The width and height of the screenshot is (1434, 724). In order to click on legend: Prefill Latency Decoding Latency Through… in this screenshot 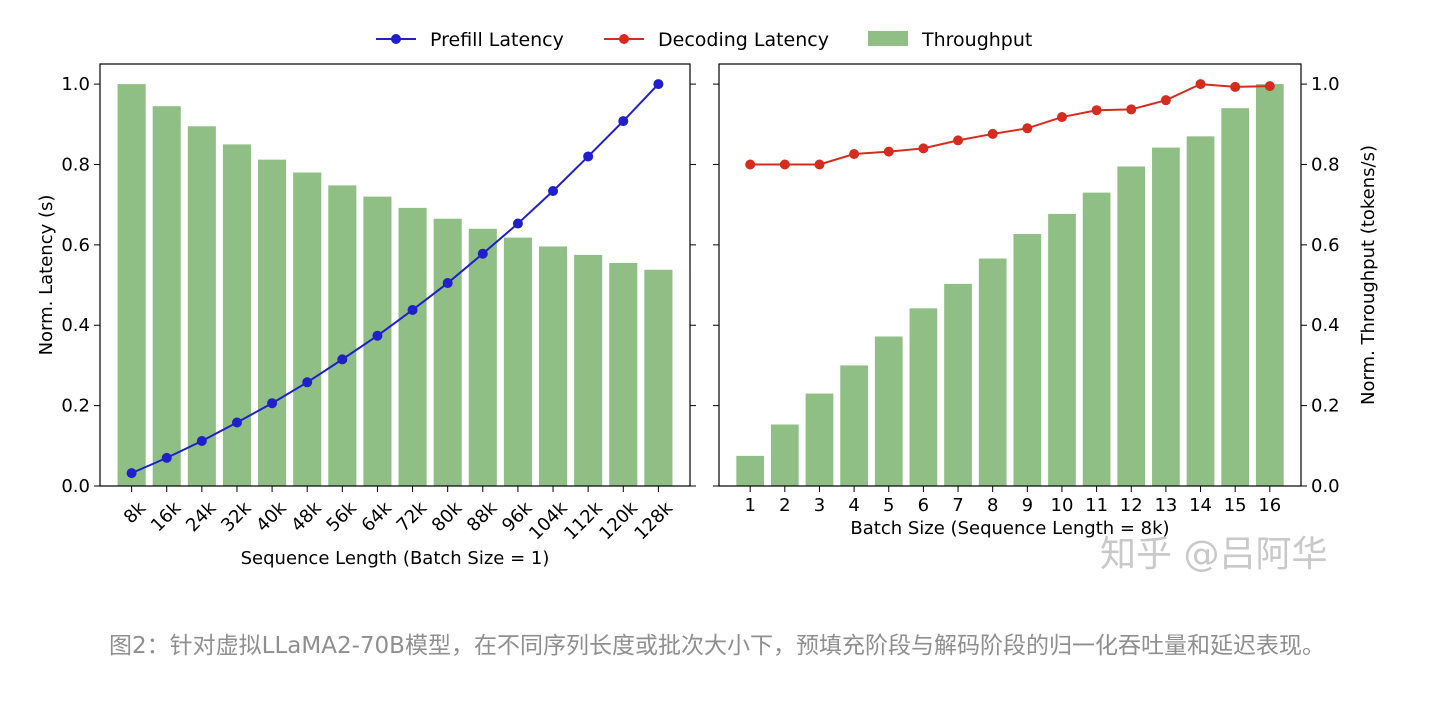, I will do `click(704, 40)`.